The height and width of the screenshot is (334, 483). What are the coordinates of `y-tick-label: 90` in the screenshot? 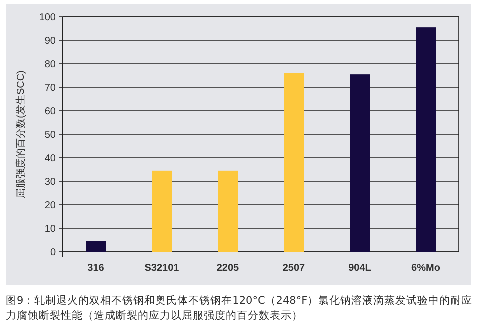 It's located at (50, 41).